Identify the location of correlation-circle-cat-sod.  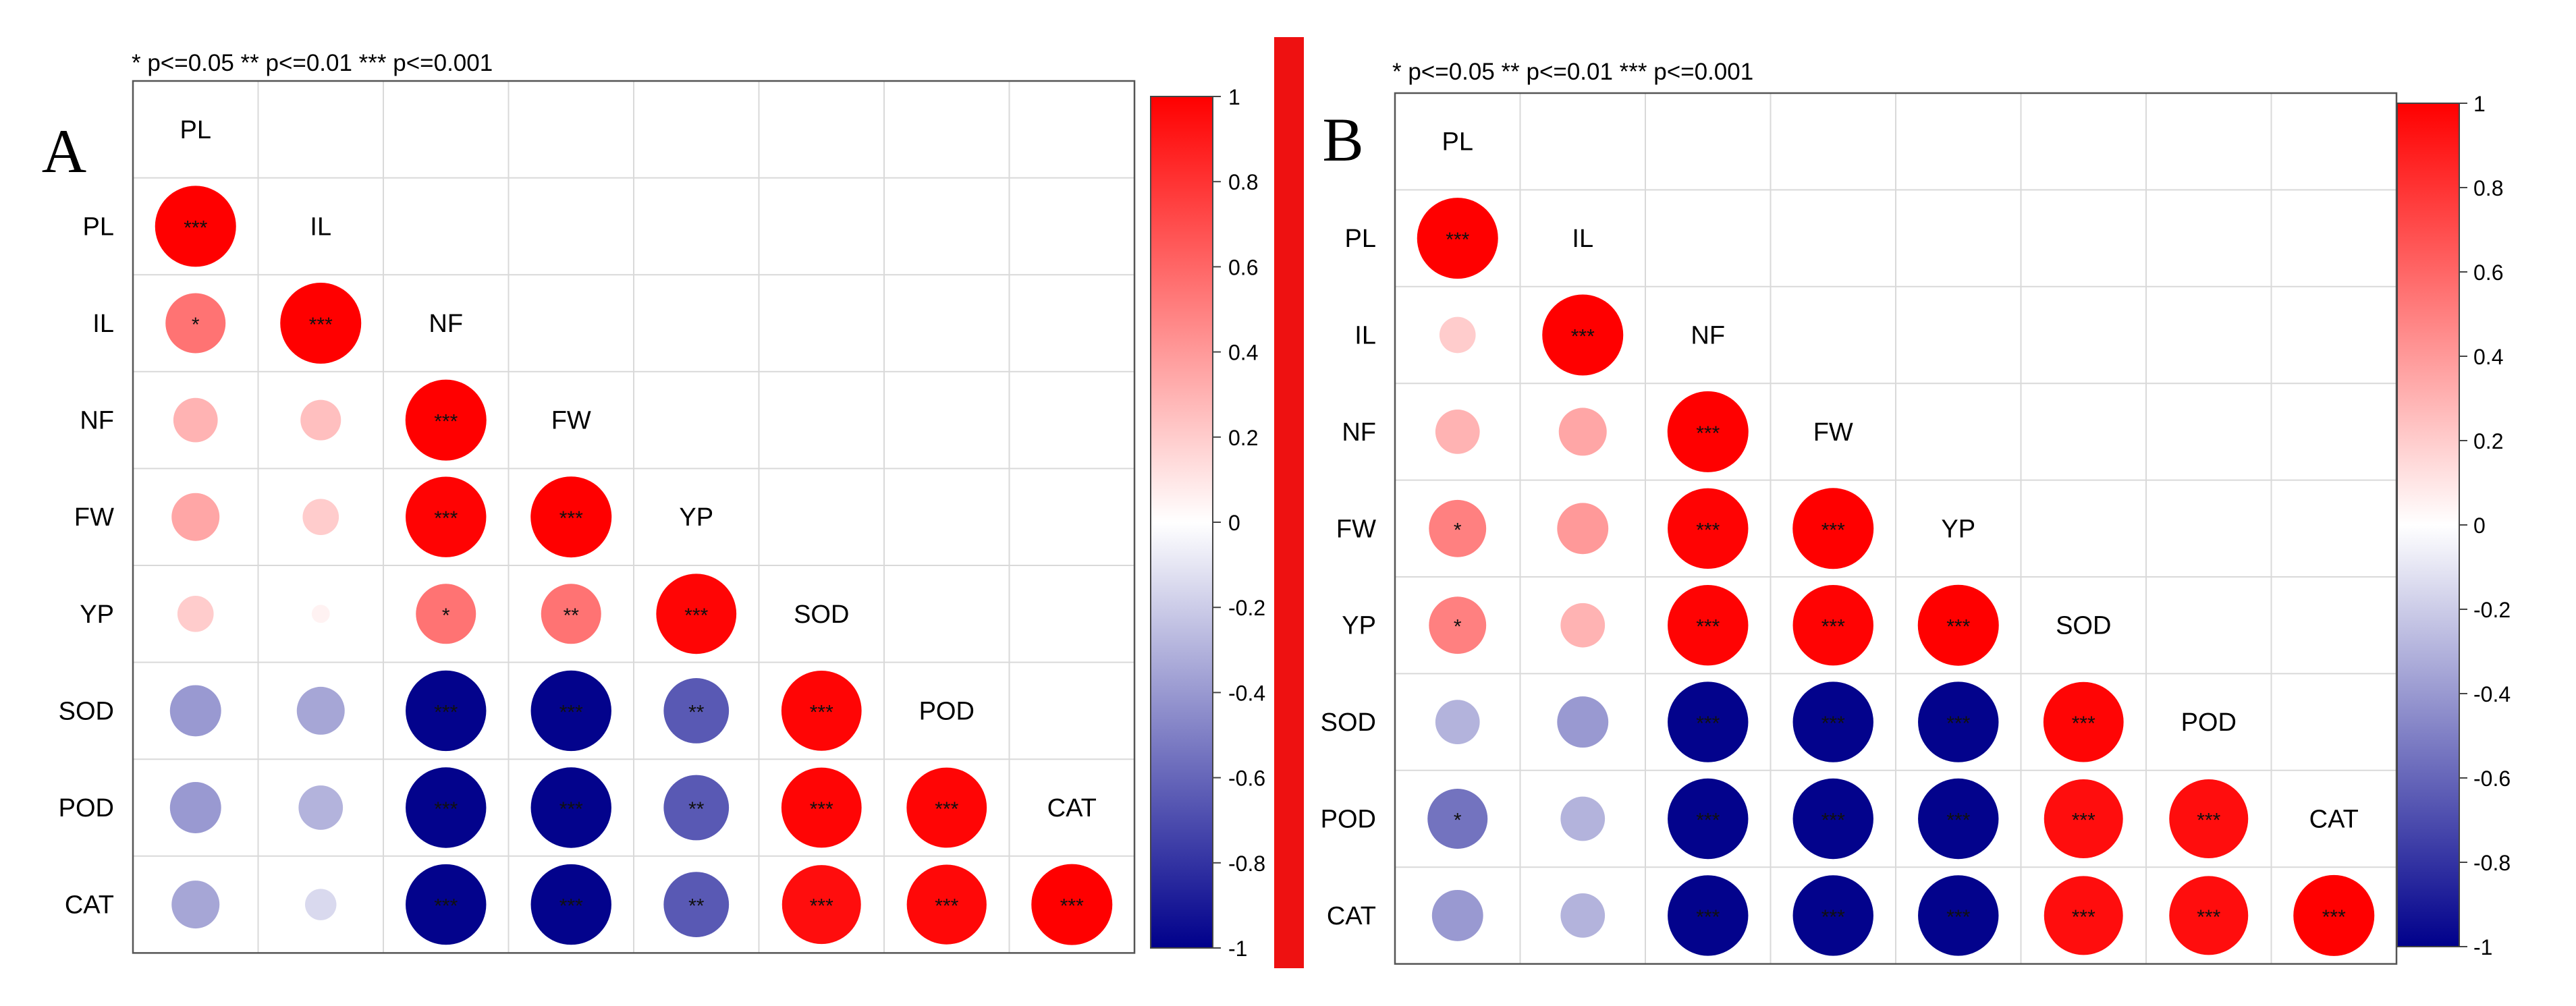
(822, 905).